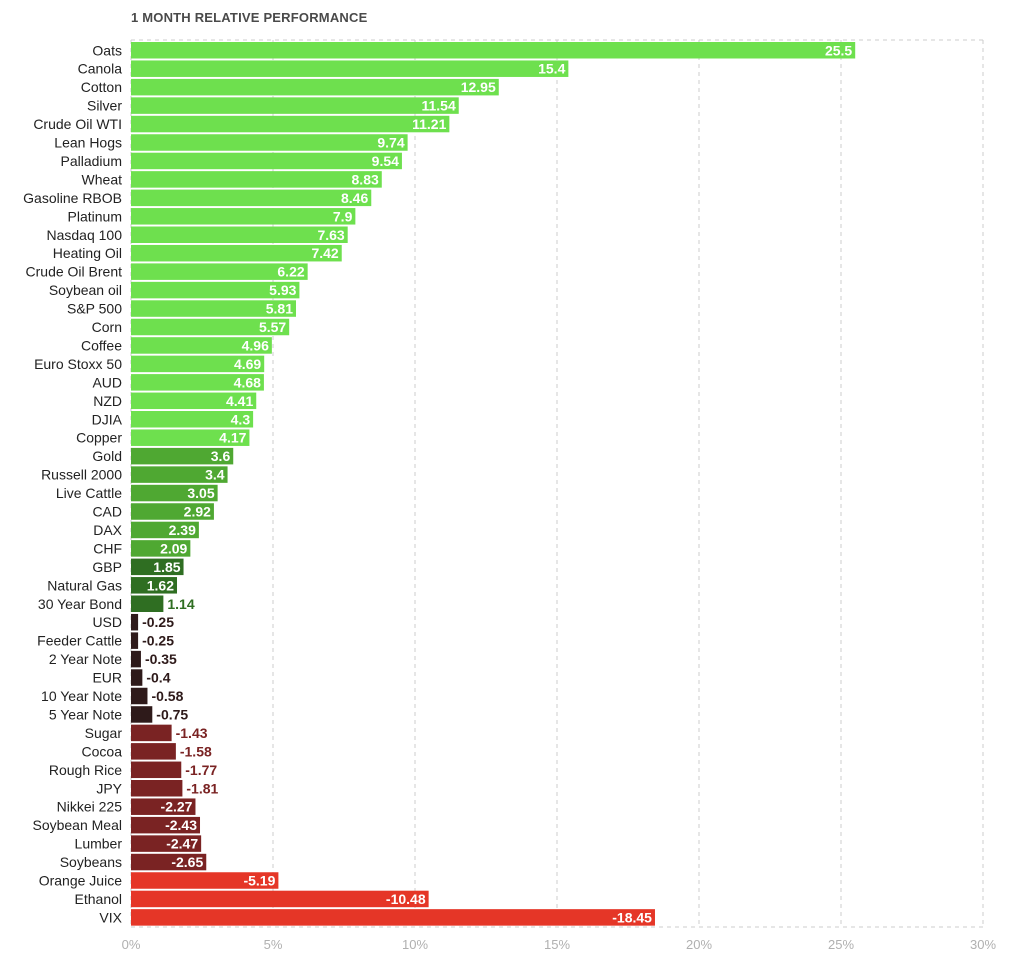 Image resolution: width=1024 pixels, height=967 pixels. Describe the element at coordinates (438, 106) in the screenshot. I see `value-label: 11.54` at that location.